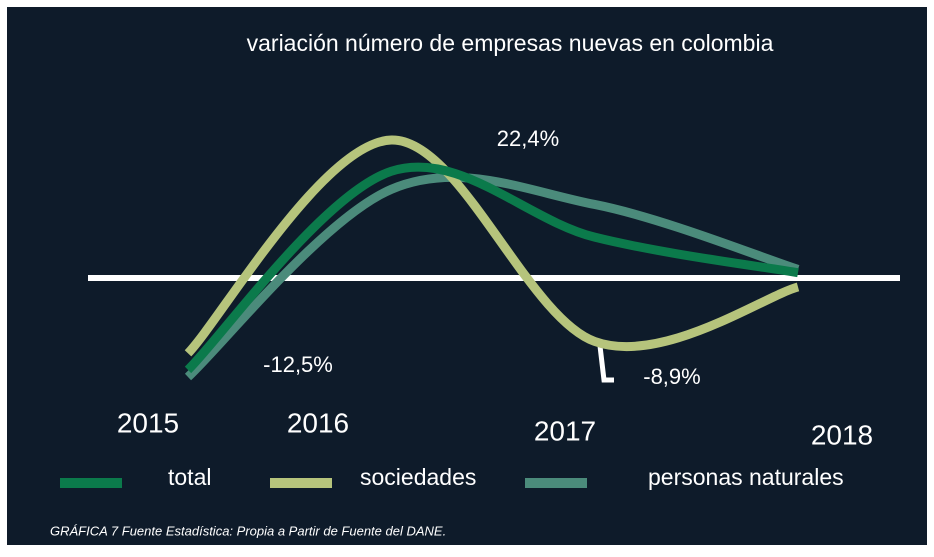 Image resolution: width=934 pixels, height=557 pixels. I want to click on x-tick-label: 2018, so click(842, 434).